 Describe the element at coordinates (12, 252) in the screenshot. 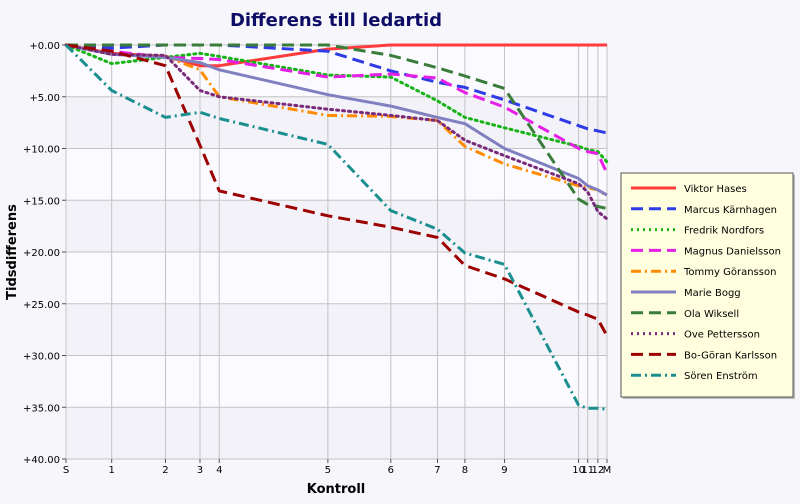

I see `y-axis-title: Tidsdifferens` at that location.